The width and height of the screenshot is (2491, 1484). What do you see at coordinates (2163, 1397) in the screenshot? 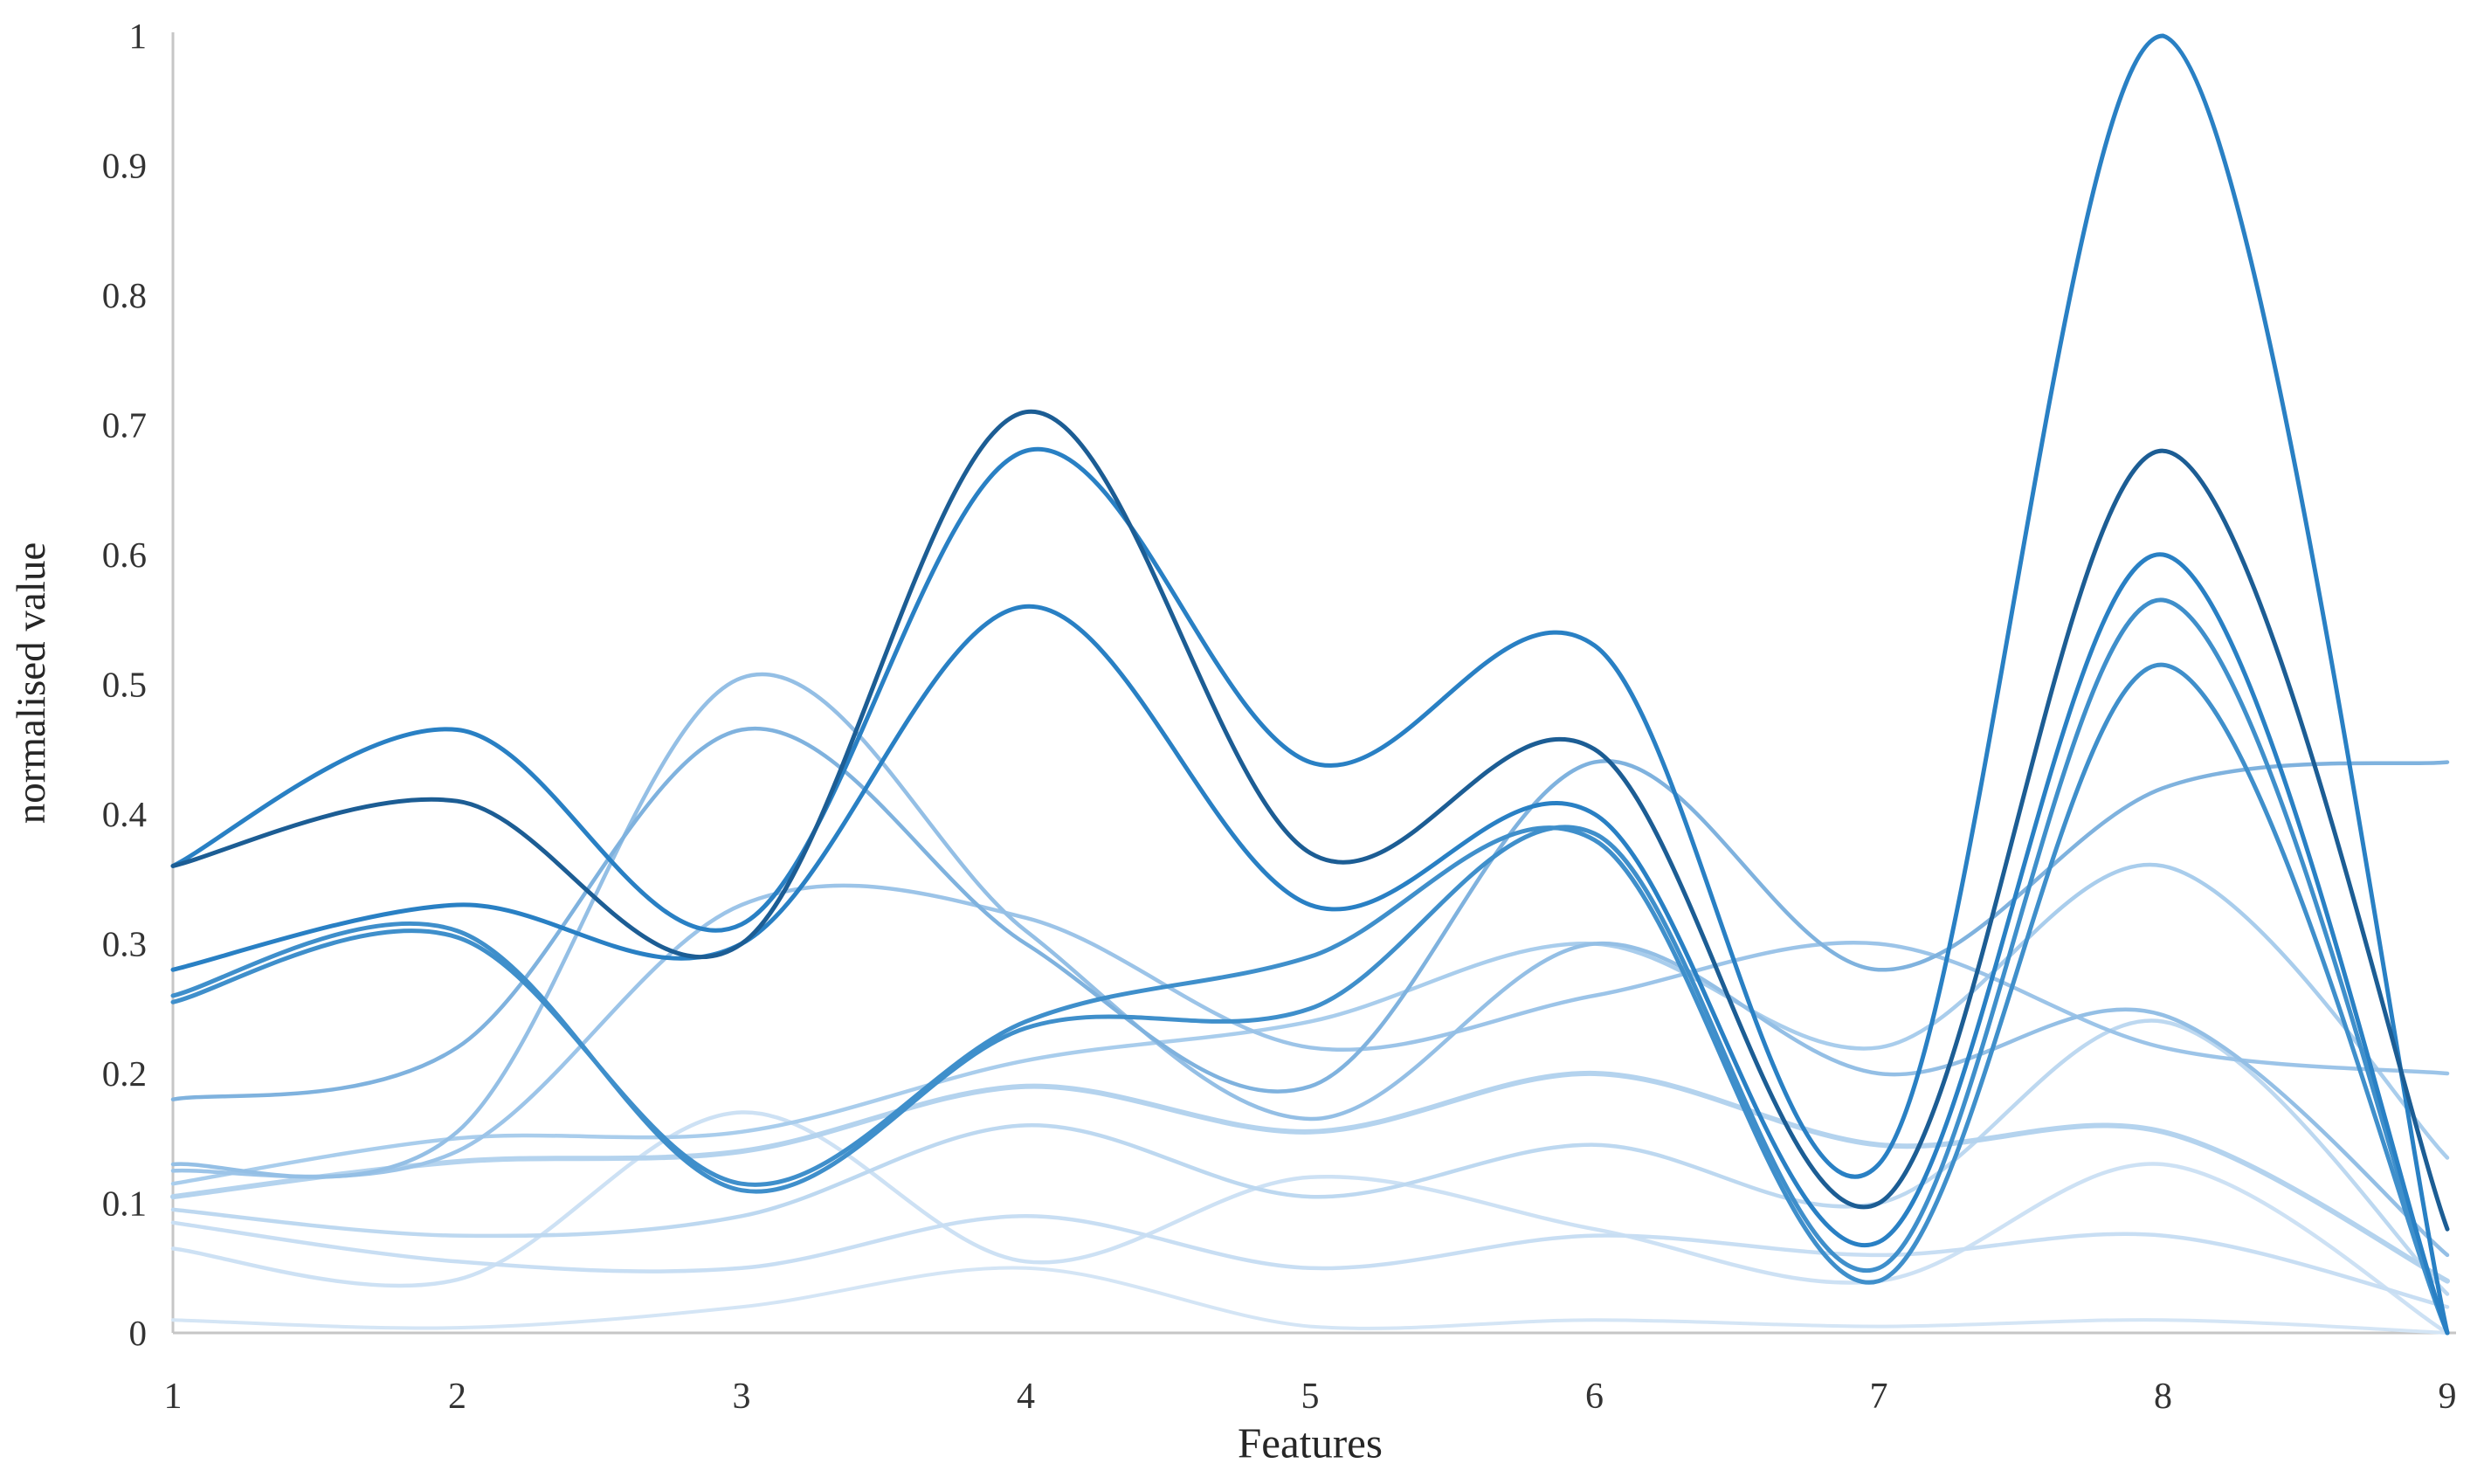
I see `x-tick-label: 8` at bounding box center [2163, 1397].